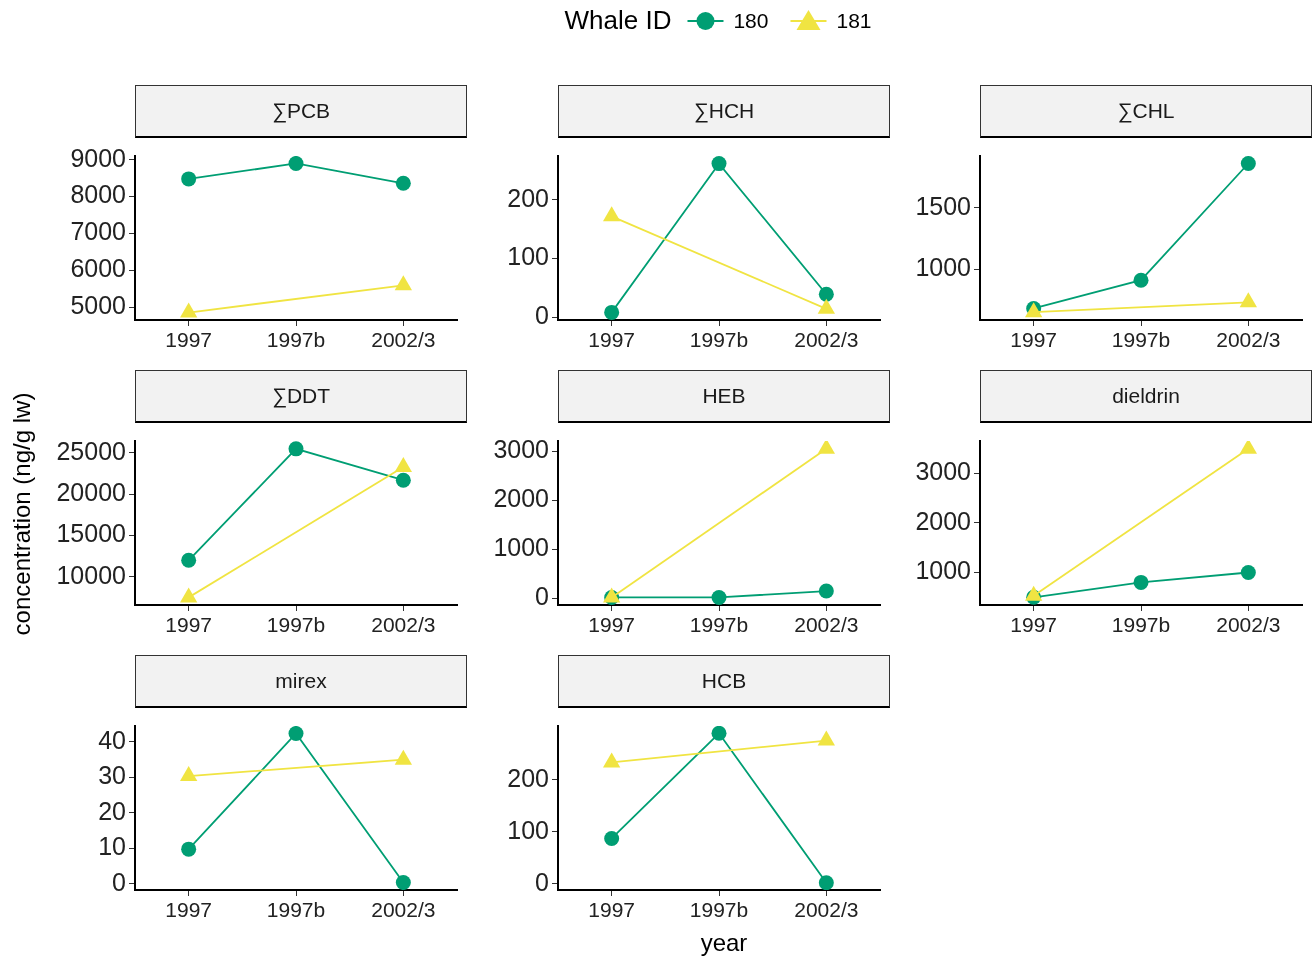 The image size is (1312, 957). Describe the element at coordinates (22, 514) in the screenshot. I see `y-axis-title: concentration (ng/g lw)` at that location.